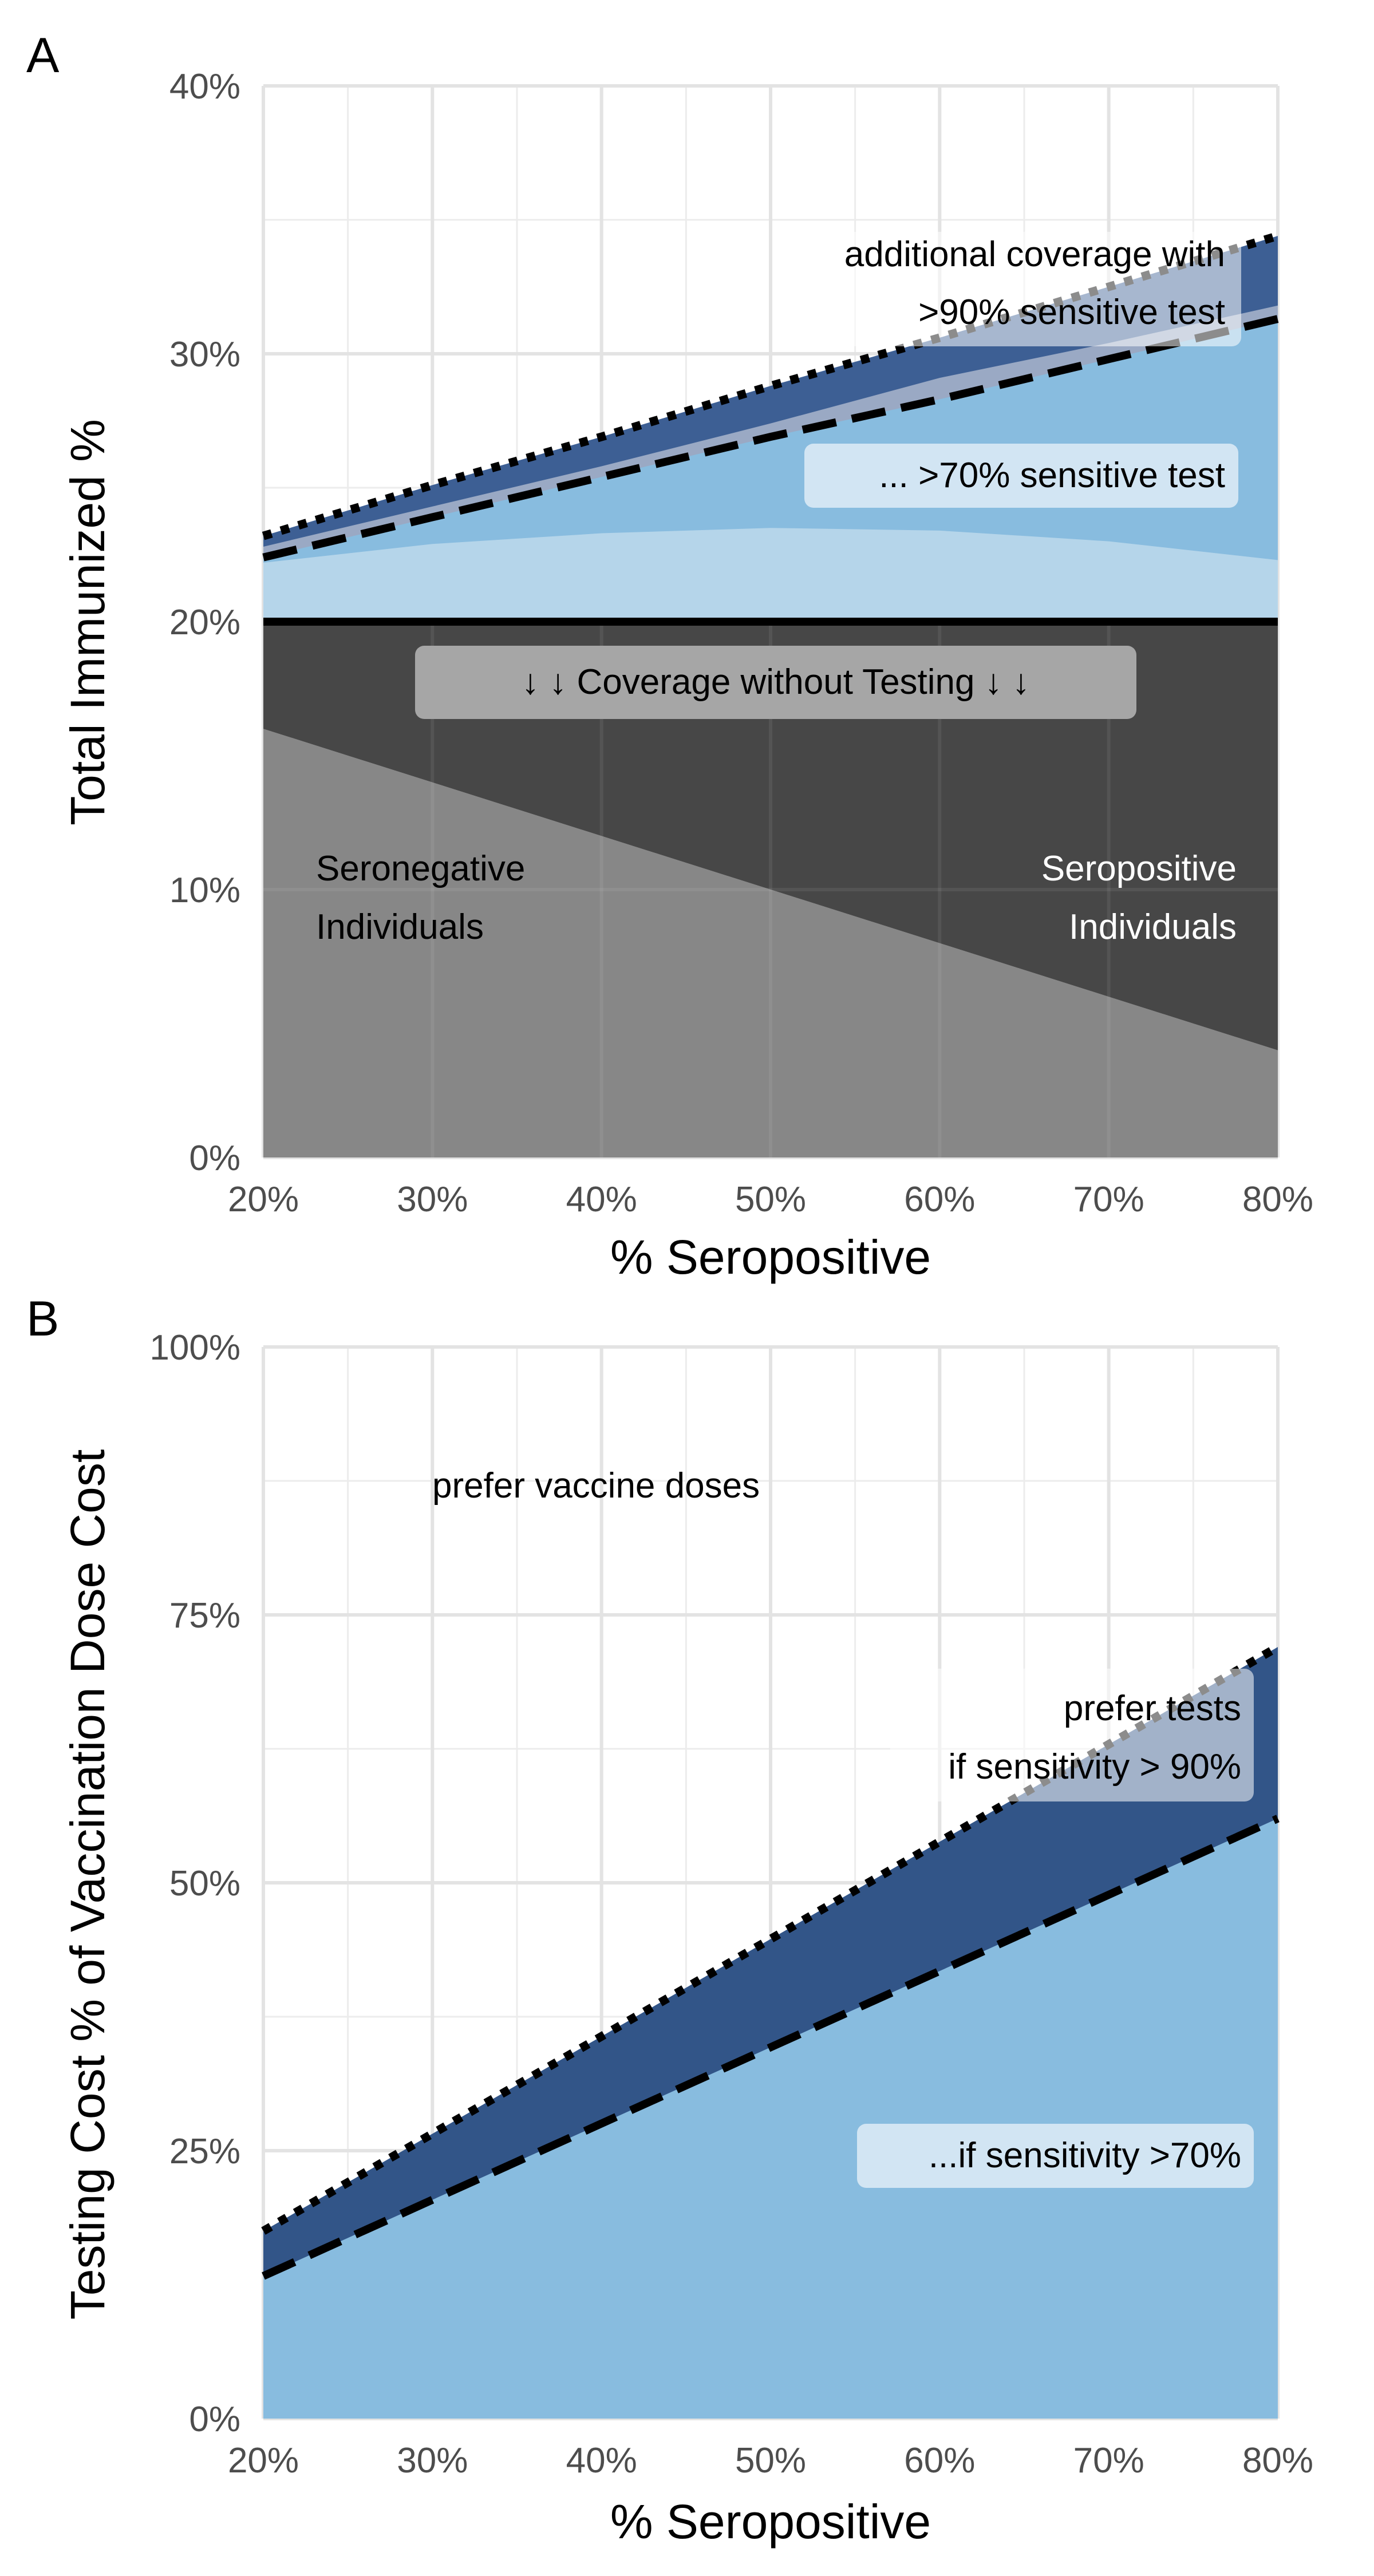 This screenshot has width=1374, height=2576. I want to click on additional-coverage-label-box, so click(1027, 289).